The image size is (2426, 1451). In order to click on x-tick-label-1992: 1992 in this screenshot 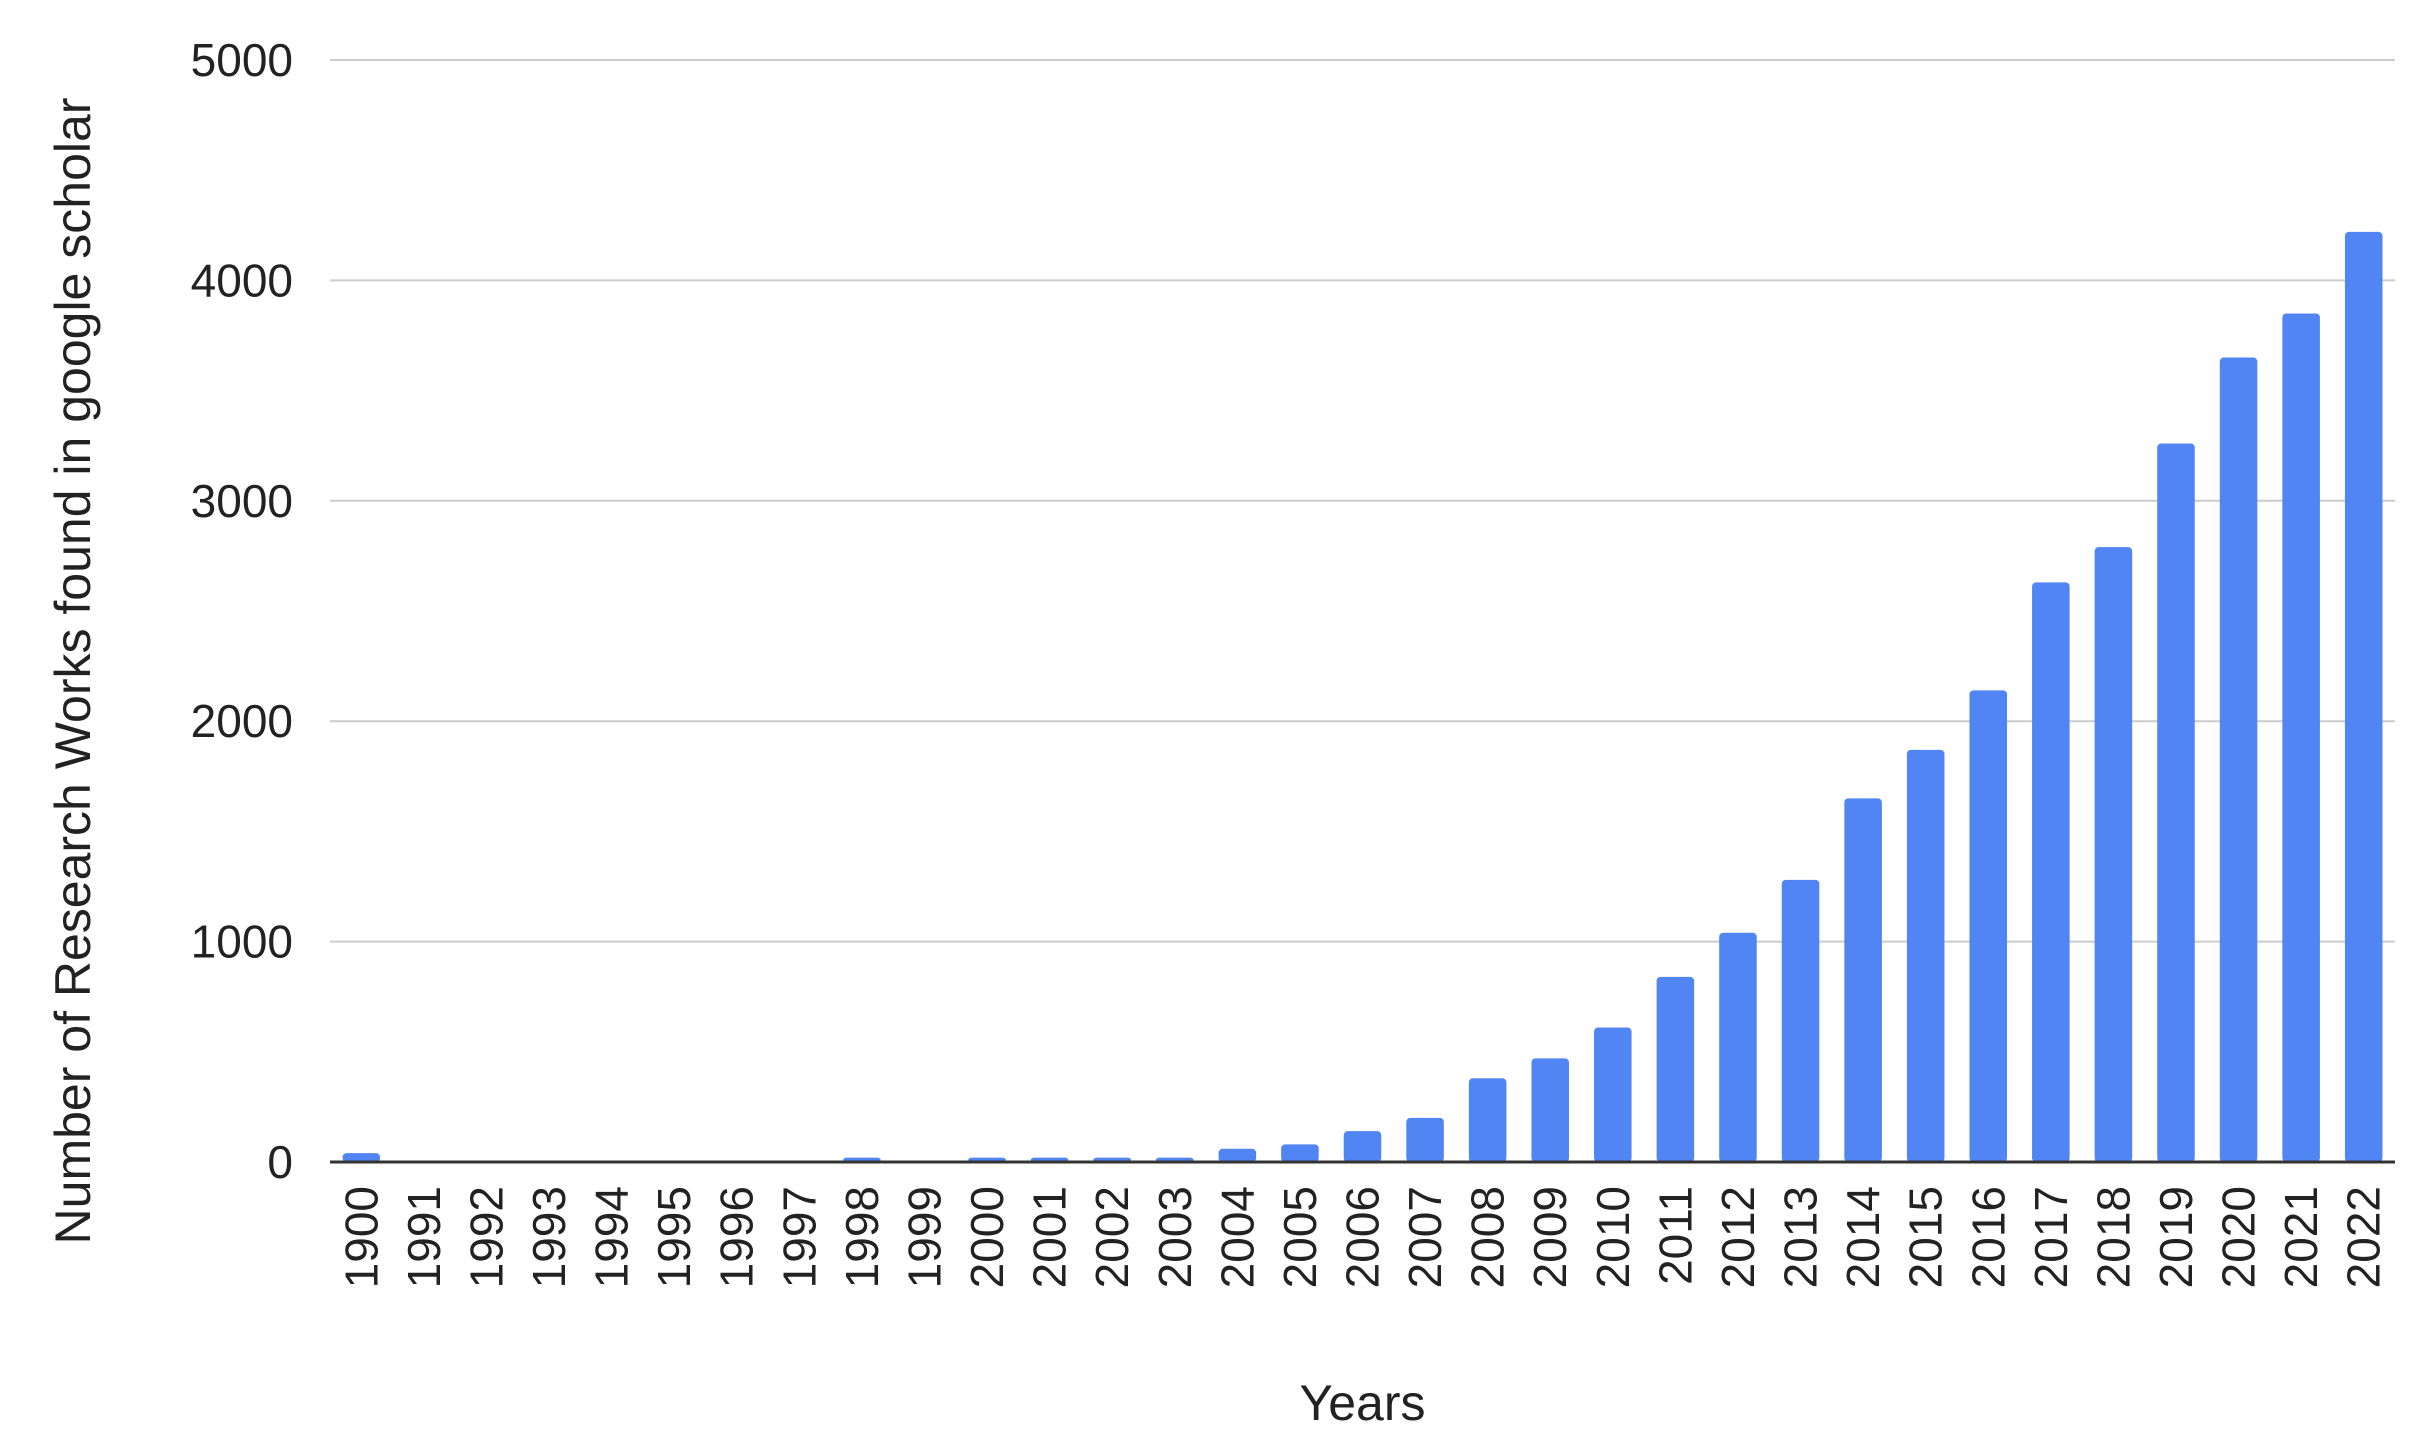, I will do `click(486, 1237)`.